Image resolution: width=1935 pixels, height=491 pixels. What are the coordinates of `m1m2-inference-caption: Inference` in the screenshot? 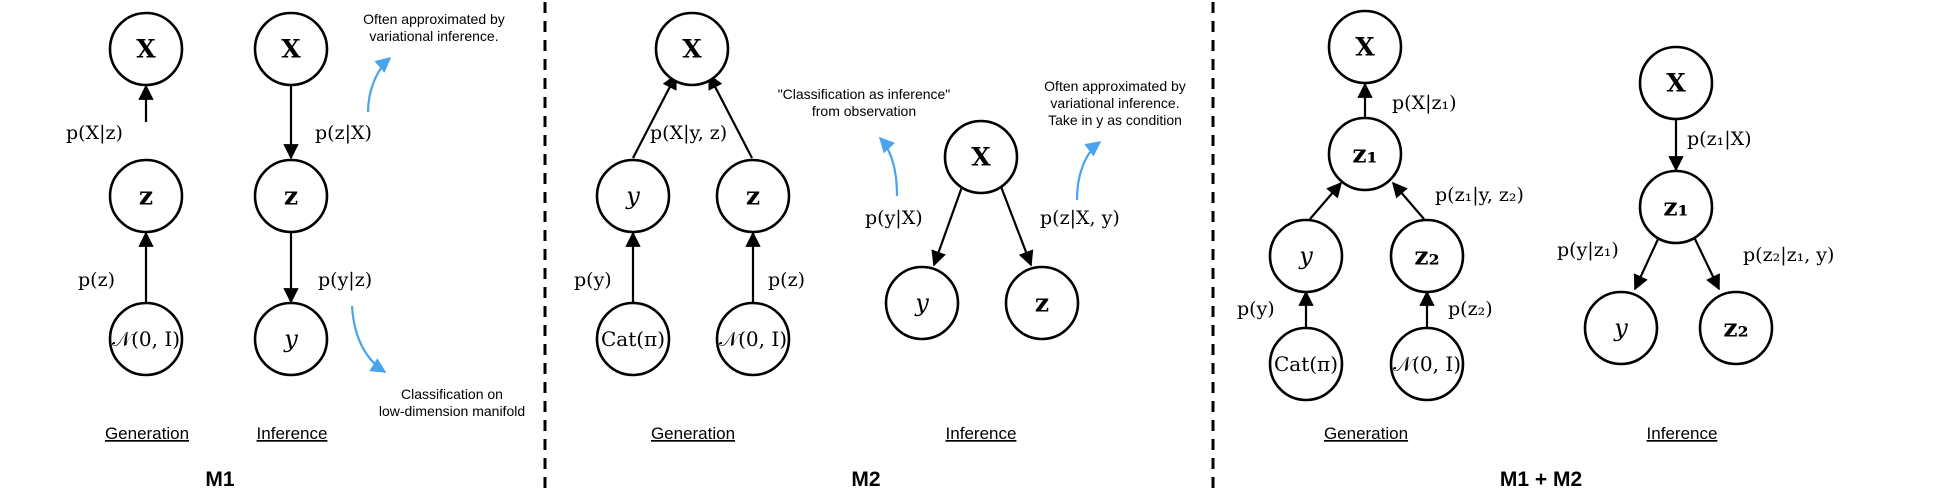 It's located at (1682, 433).